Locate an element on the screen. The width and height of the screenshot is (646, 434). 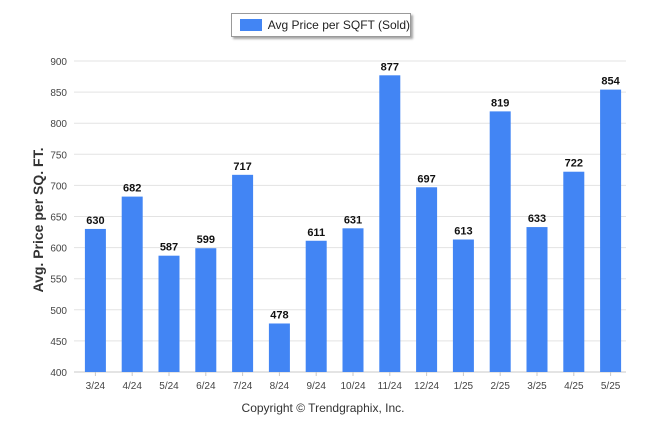
x-tick-label: 3/24 is located at coordinates (96, 386).